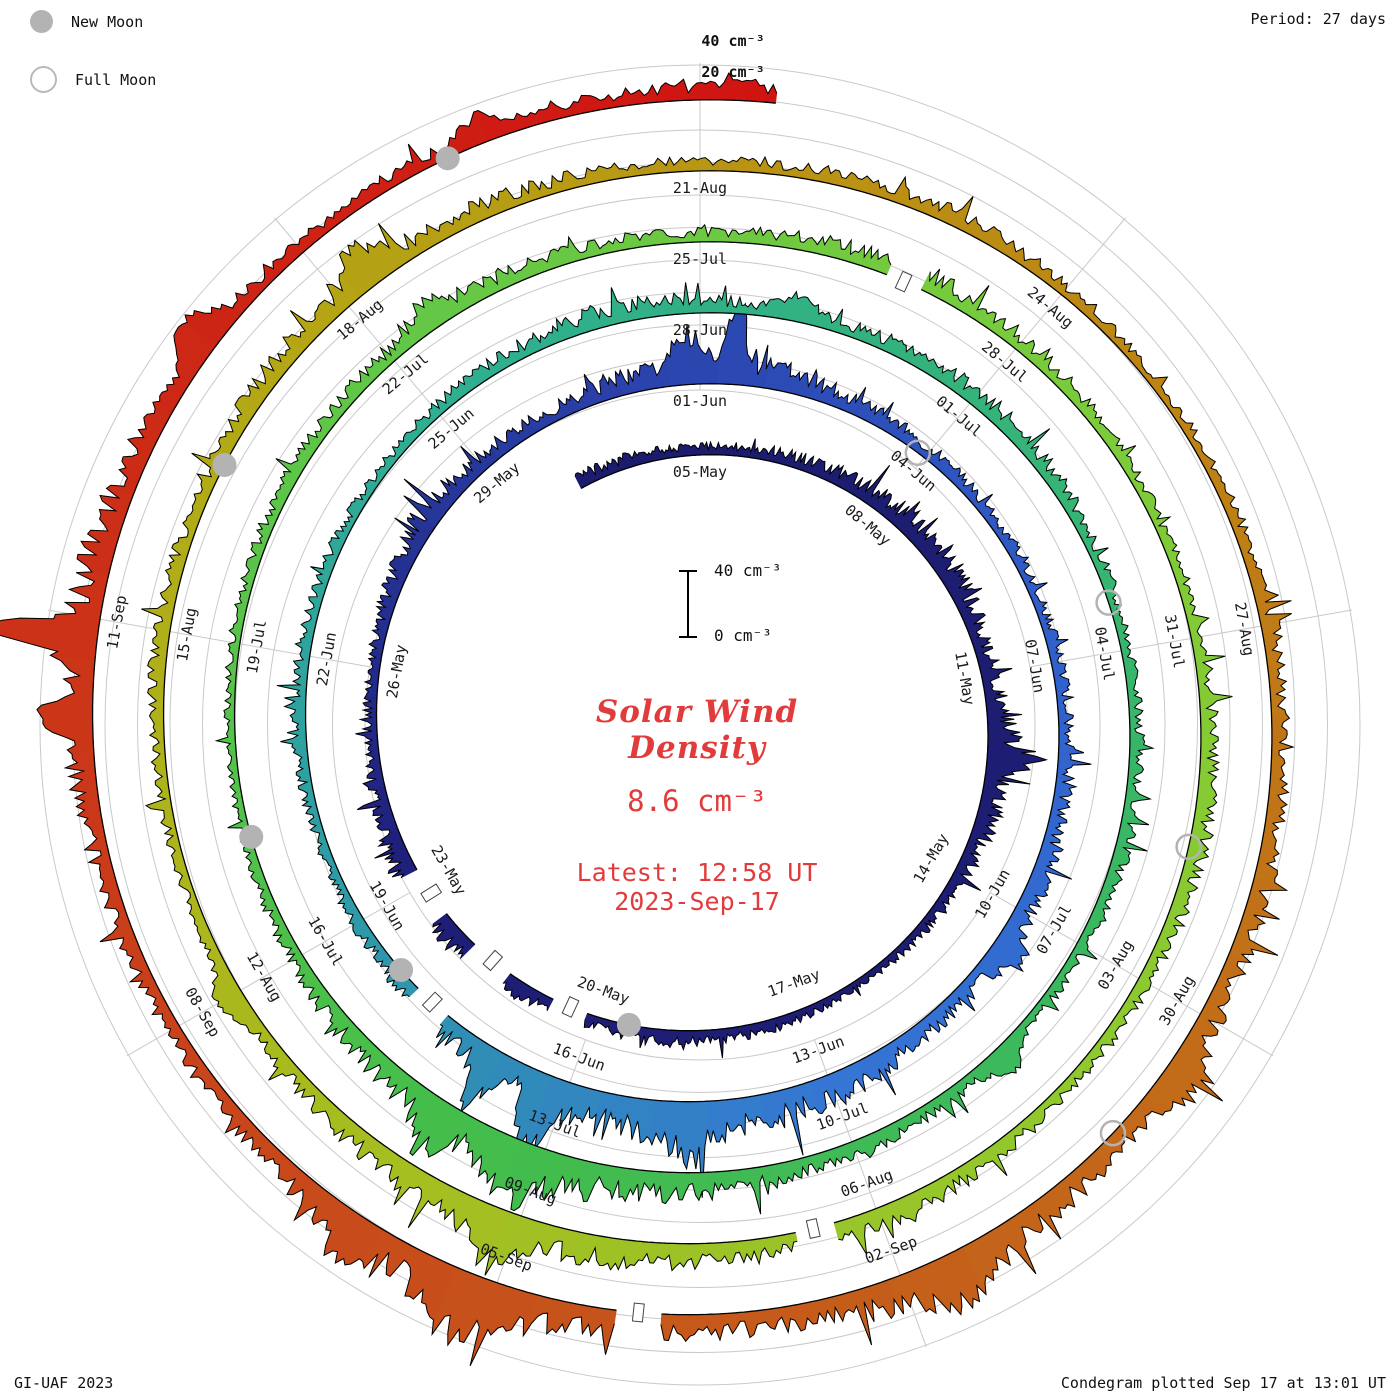  I want to click on date-label: 31-Jul, so click(1174, 641).